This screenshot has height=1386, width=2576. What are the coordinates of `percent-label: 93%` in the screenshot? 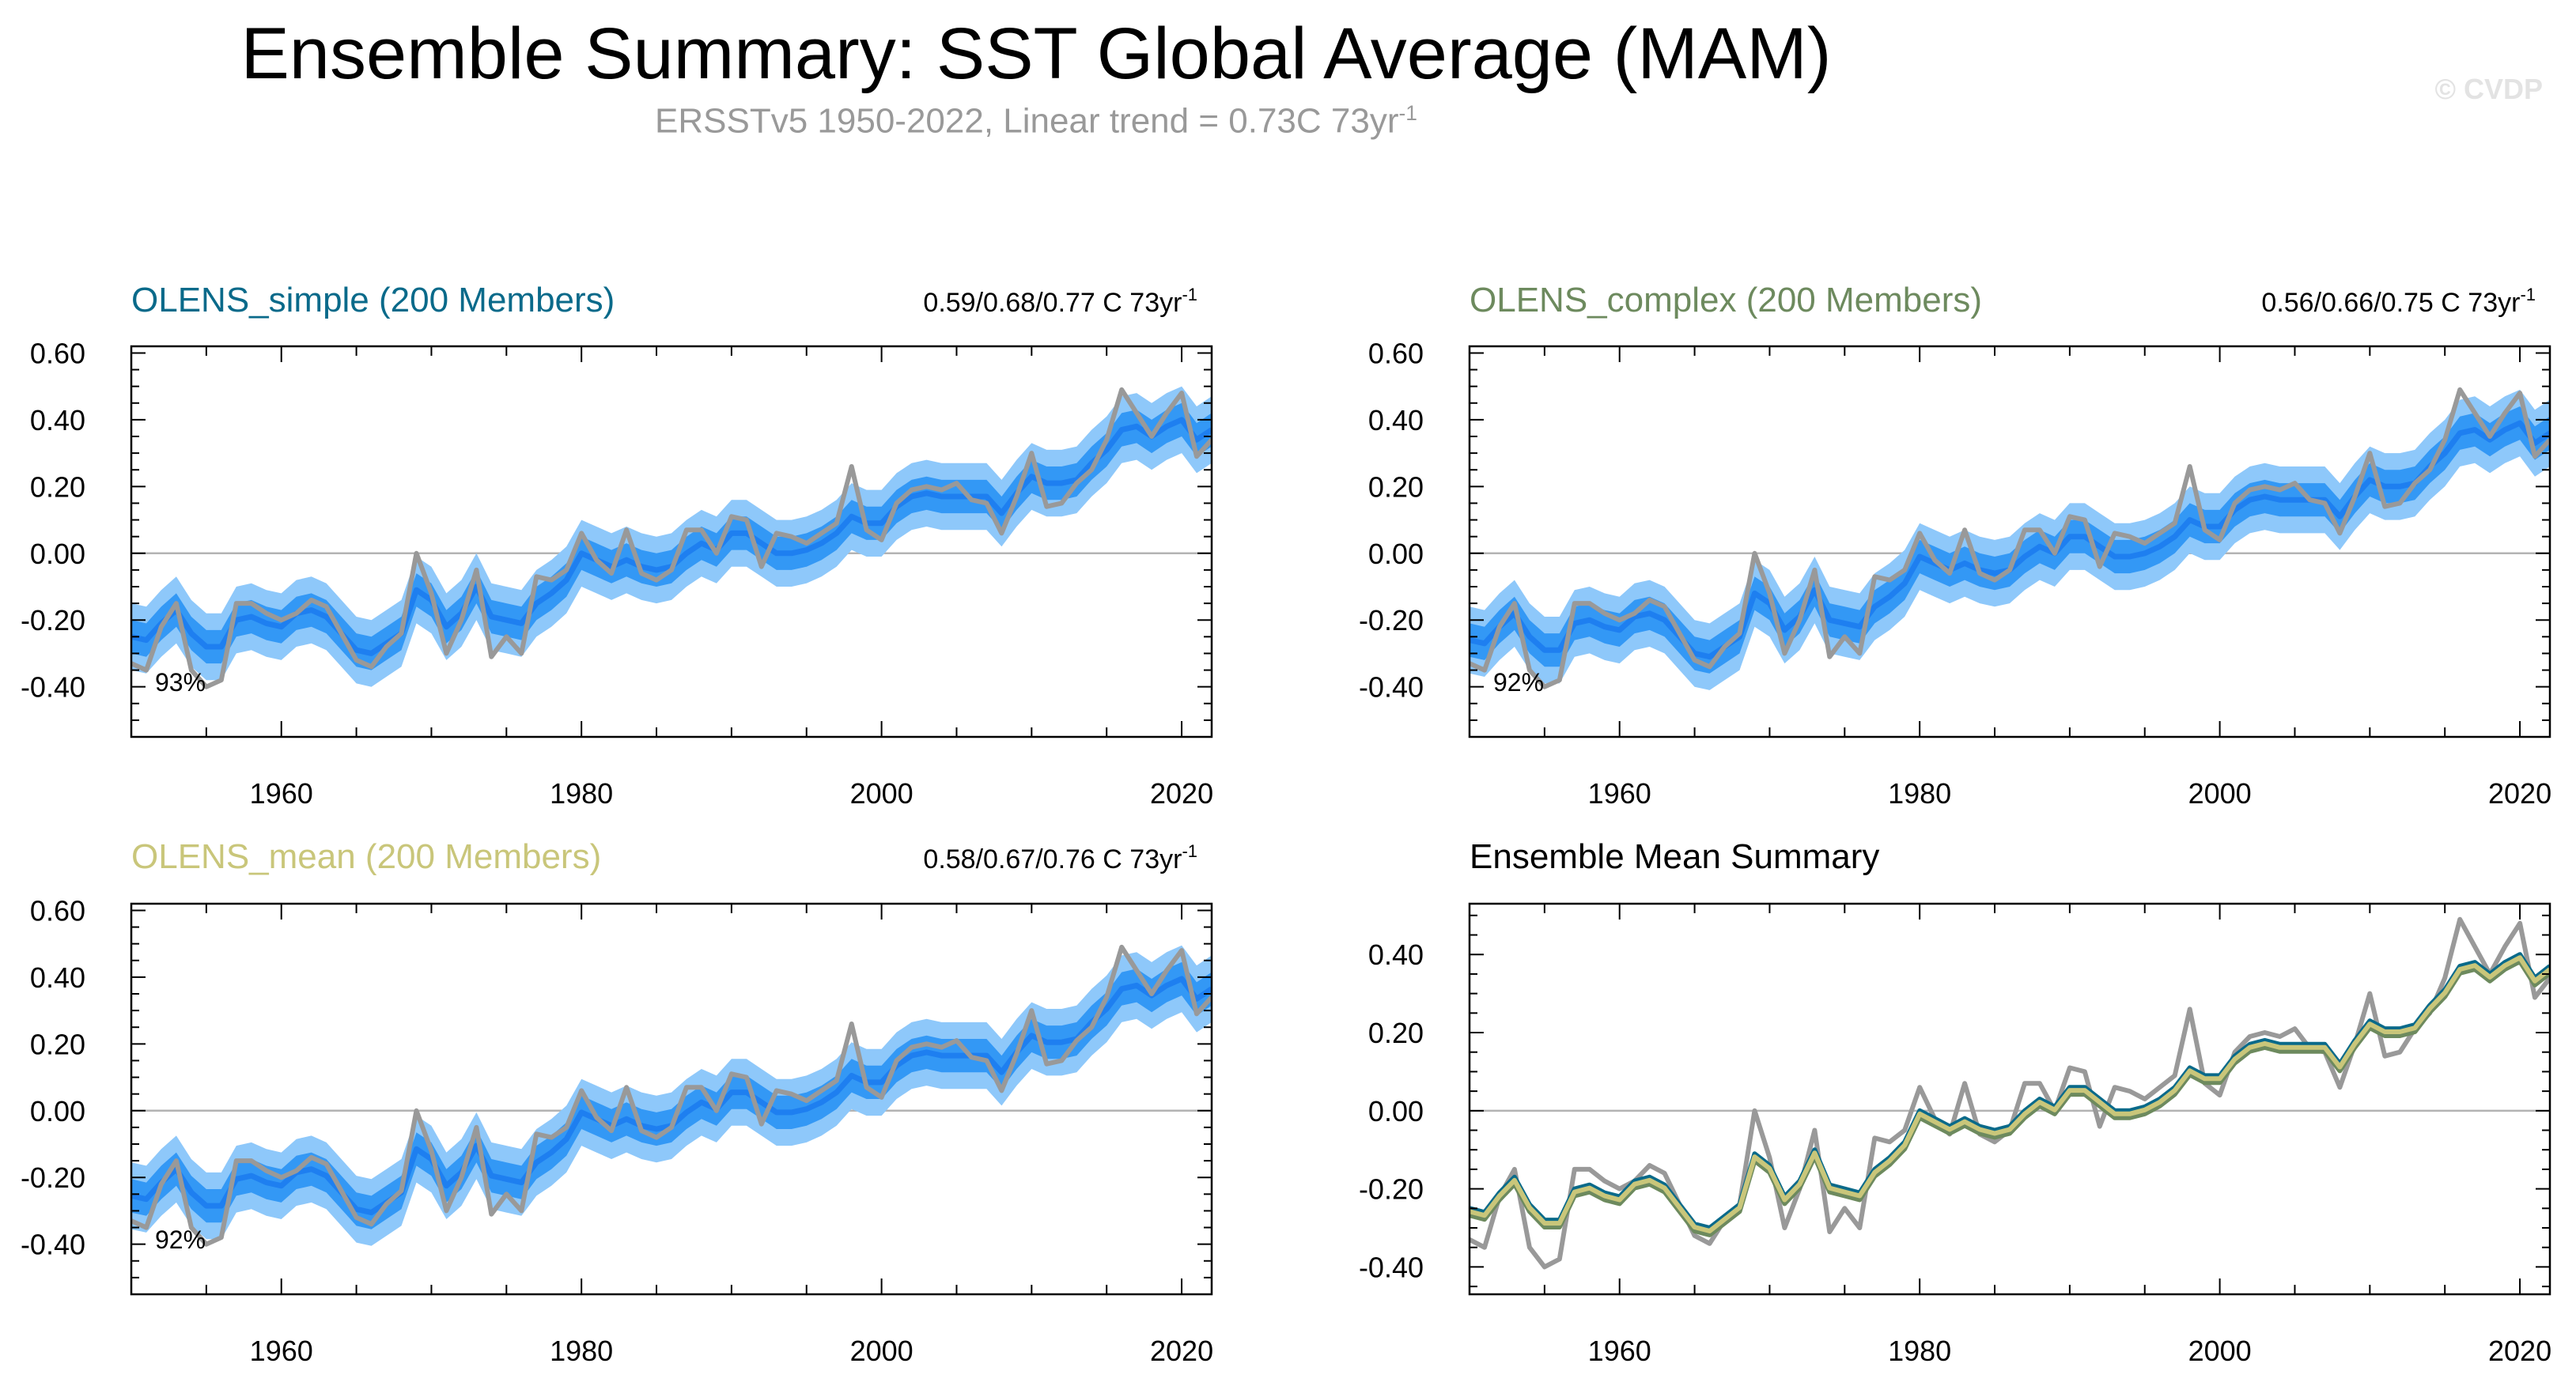 It's located at (181, 682).